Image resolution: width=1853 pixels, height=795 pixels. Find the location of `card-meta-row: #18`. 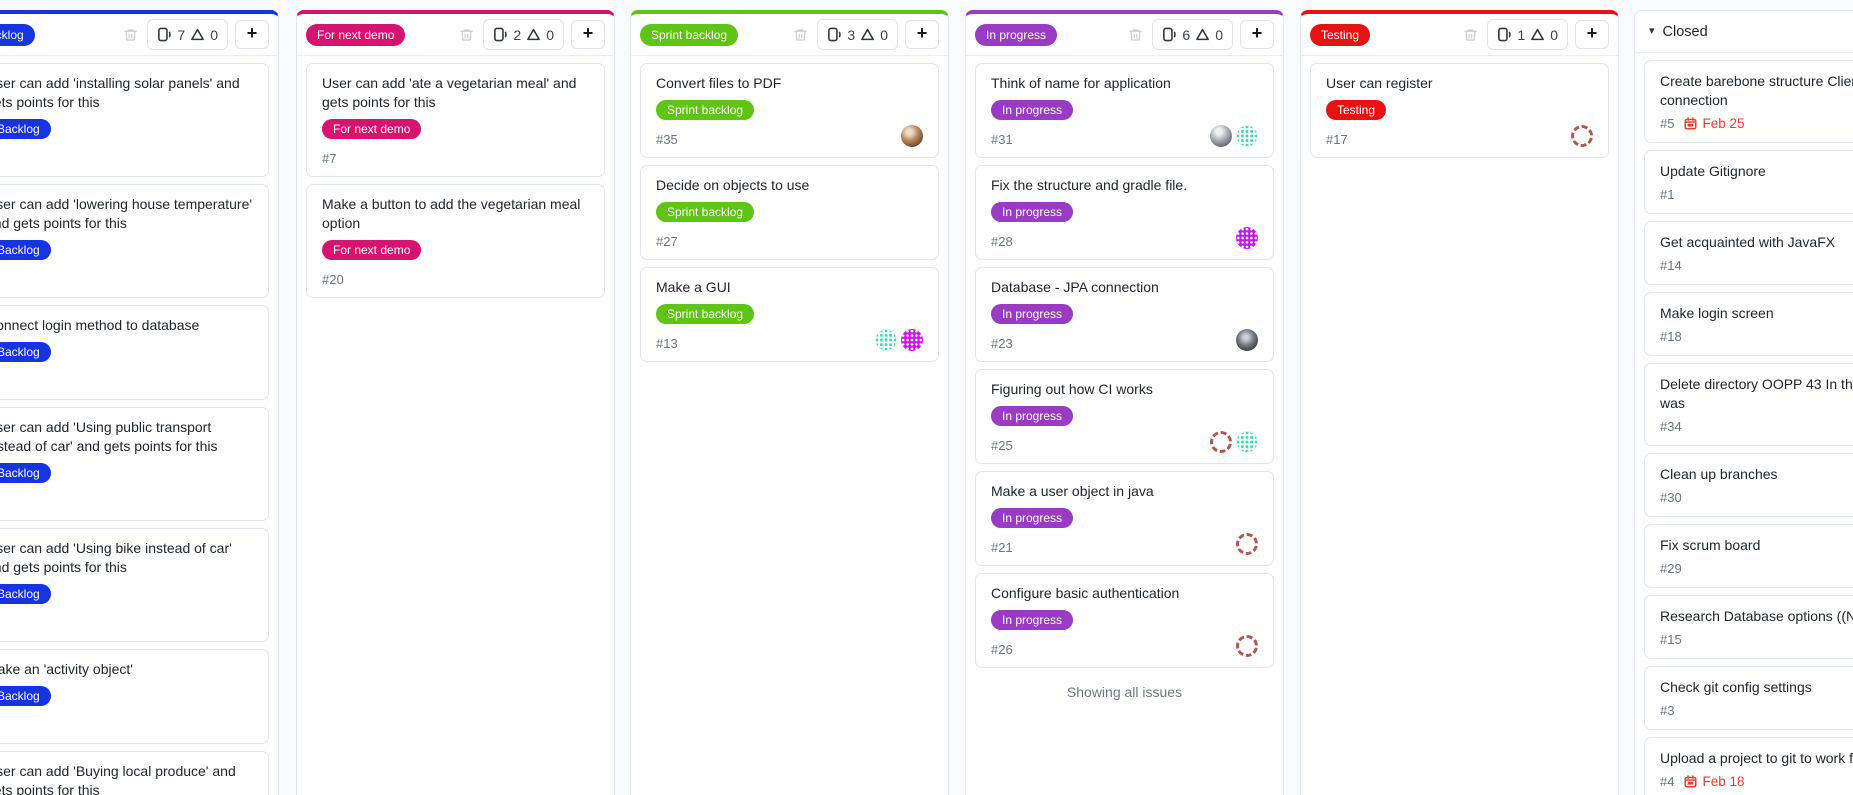

card-meta-row: #18 is located at coordinates (1756, 336).